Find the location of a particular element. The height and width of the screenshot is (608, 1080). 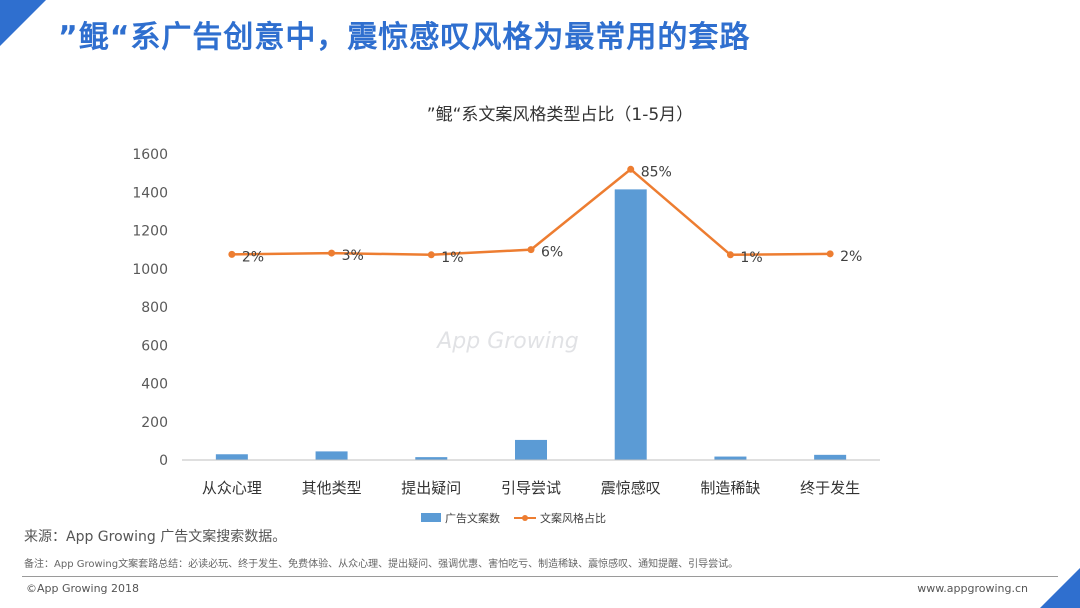

footer-divider is located at coordinates (540, 576).